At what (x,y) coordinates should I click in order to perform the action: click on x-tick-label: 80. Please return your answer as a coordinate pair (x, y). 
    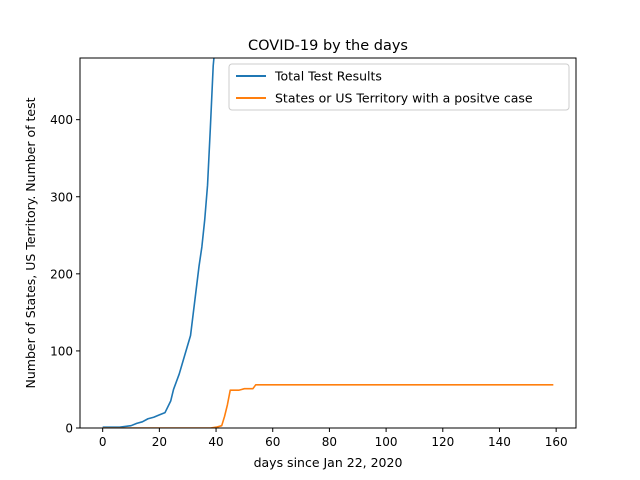
    Looking at the image, I should click on (329, 442).